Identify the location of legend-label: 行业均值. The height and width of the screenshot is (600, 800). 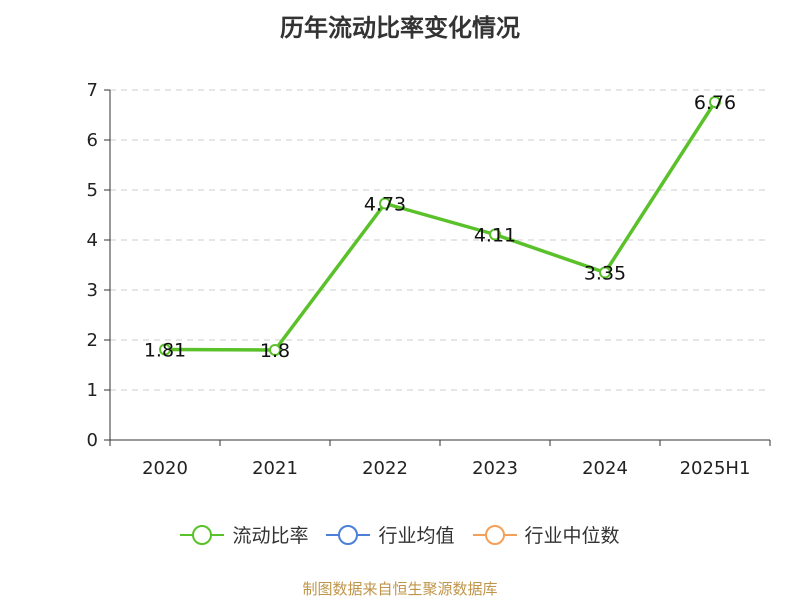
(416, 536).